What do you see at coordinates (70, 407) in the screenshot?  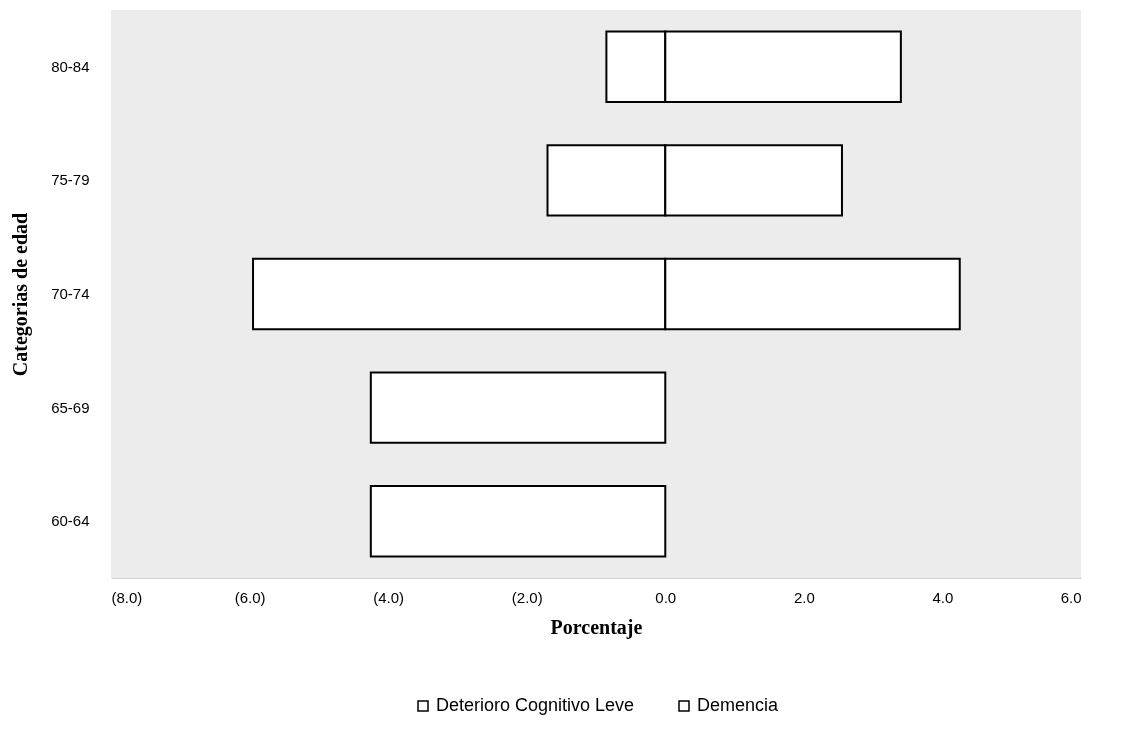 I see `y-tick-label: 65-69` at bounding box center [70, 407].